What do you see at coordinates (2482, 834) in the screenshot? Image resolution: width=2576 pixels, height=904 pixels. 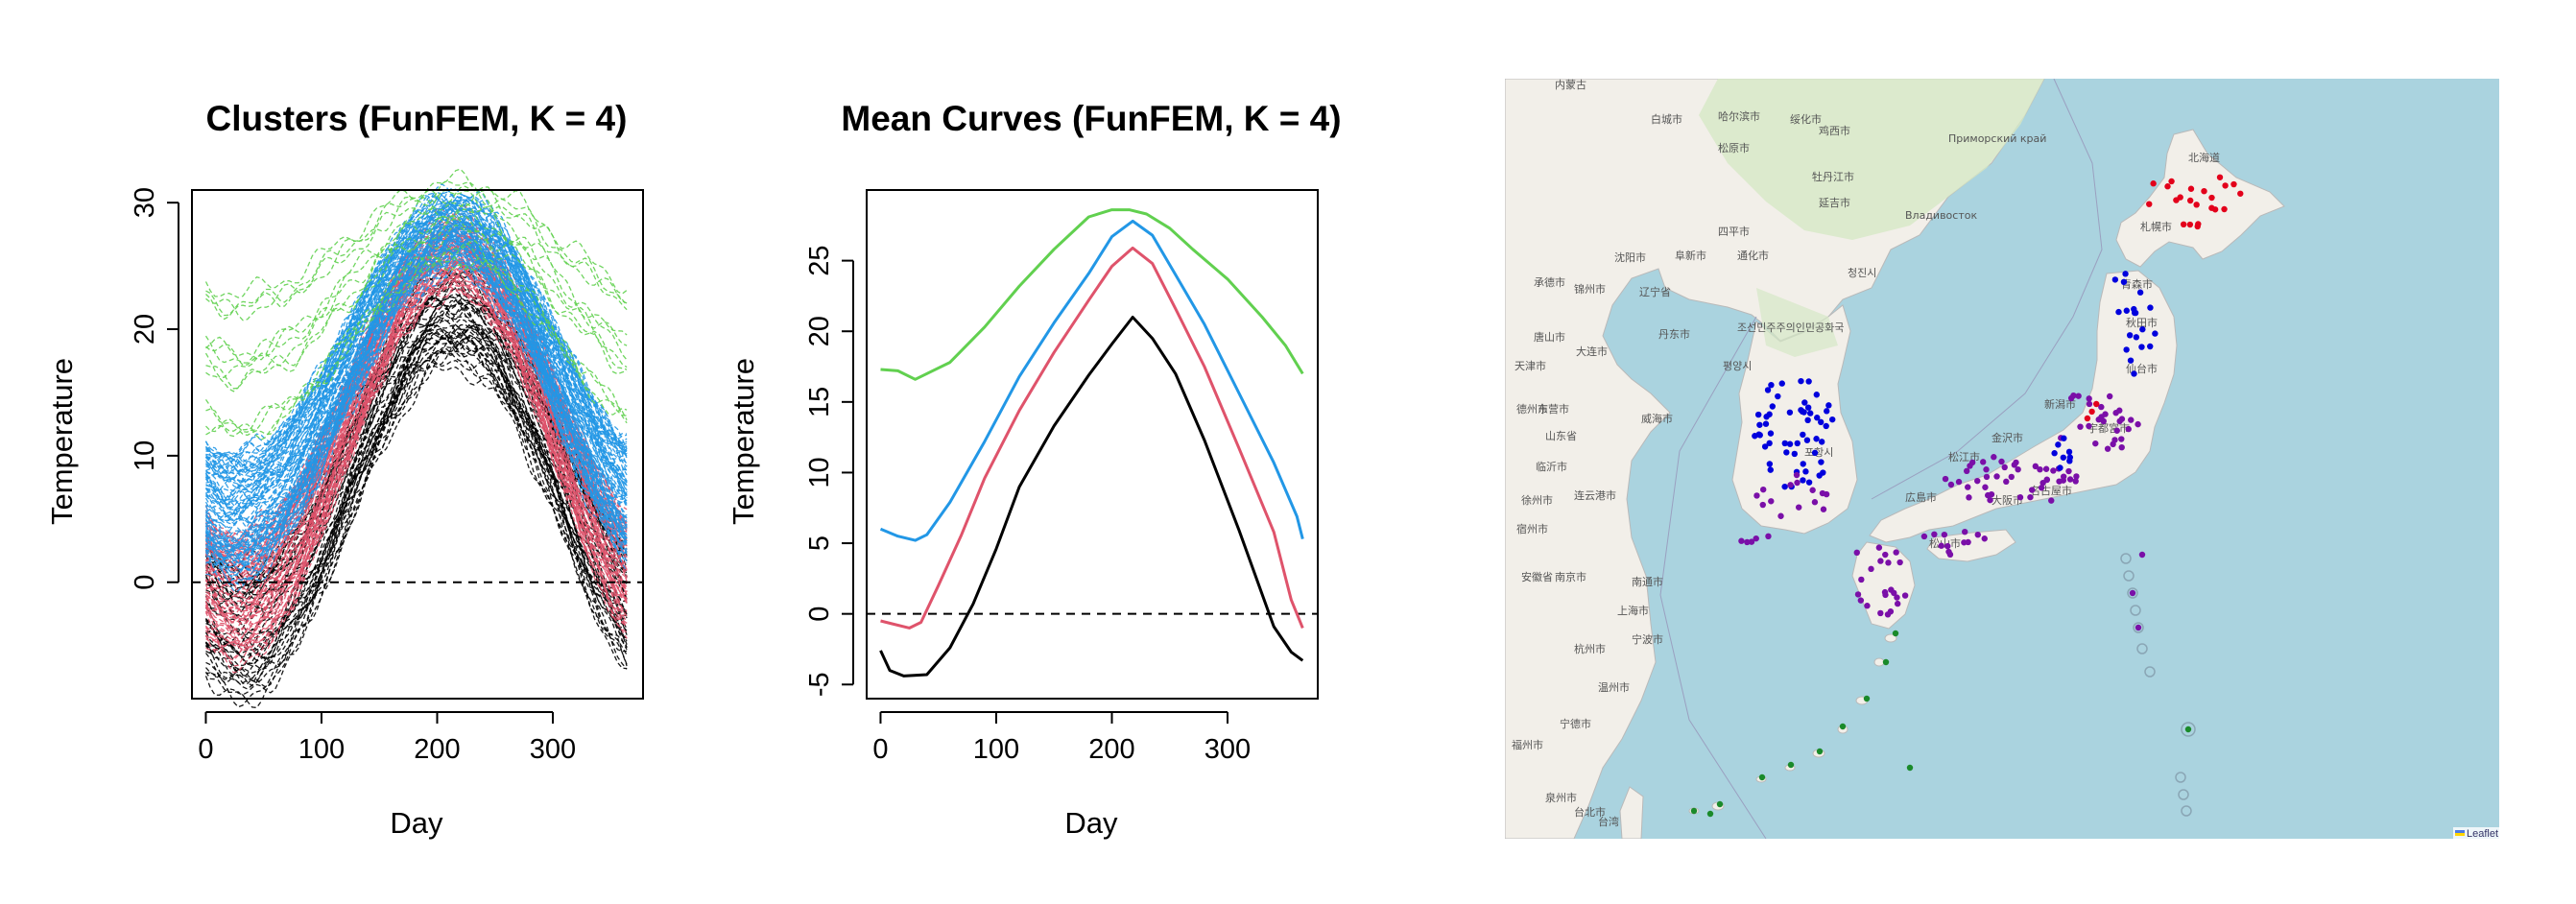 I see `map-attribution-link: Leaflet` at bounding box center [2482, 834].